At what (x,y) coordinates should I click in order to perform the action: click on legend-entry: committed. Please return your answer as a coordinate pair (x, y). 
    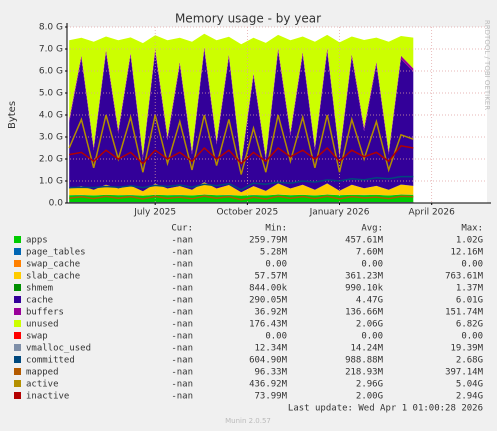
    Looking at the image, I should click on (50, 361).